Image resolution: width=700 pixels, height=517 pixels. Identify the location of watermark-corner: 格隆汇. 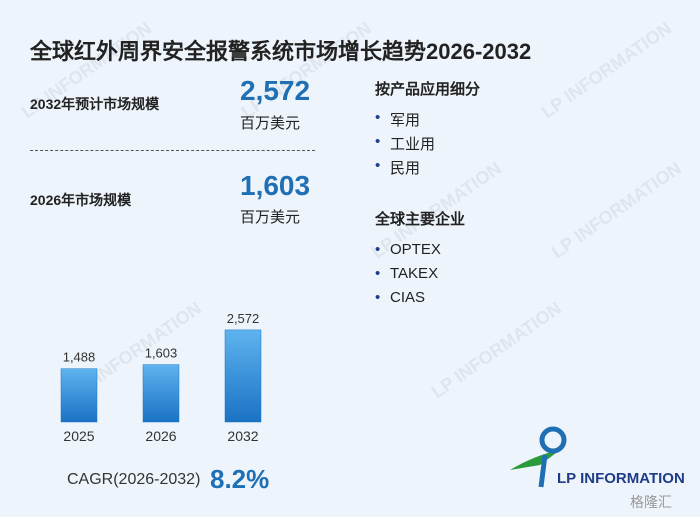
(651, 502).